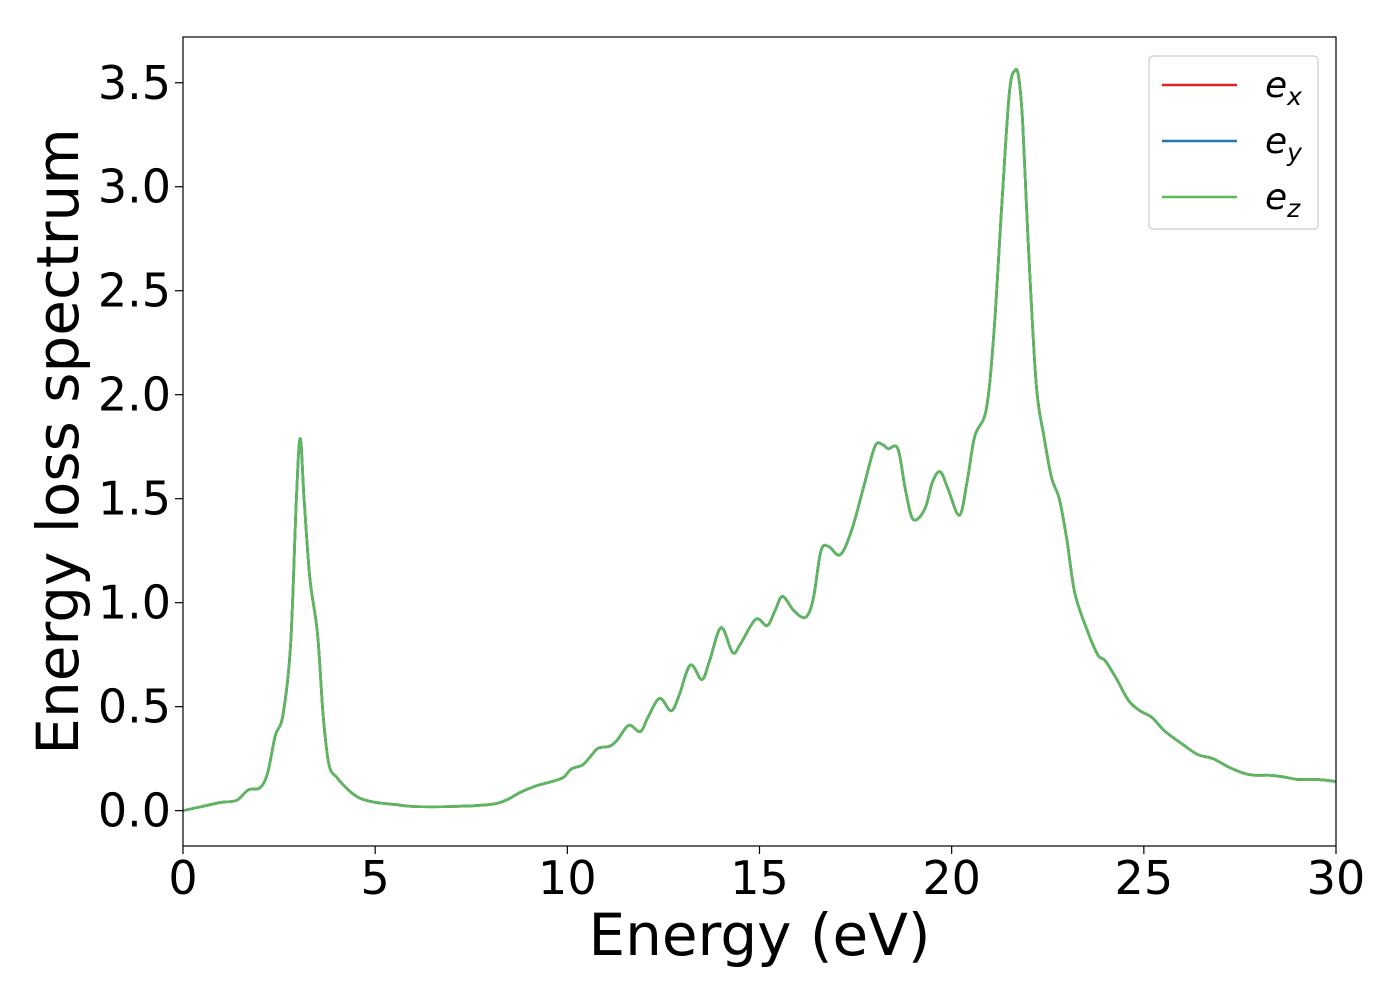  What do you see at coordinates (58, 441) in the screenshot?
I see `y-axis-title: Energy loss spectrum` at bounding box center [58, 441].